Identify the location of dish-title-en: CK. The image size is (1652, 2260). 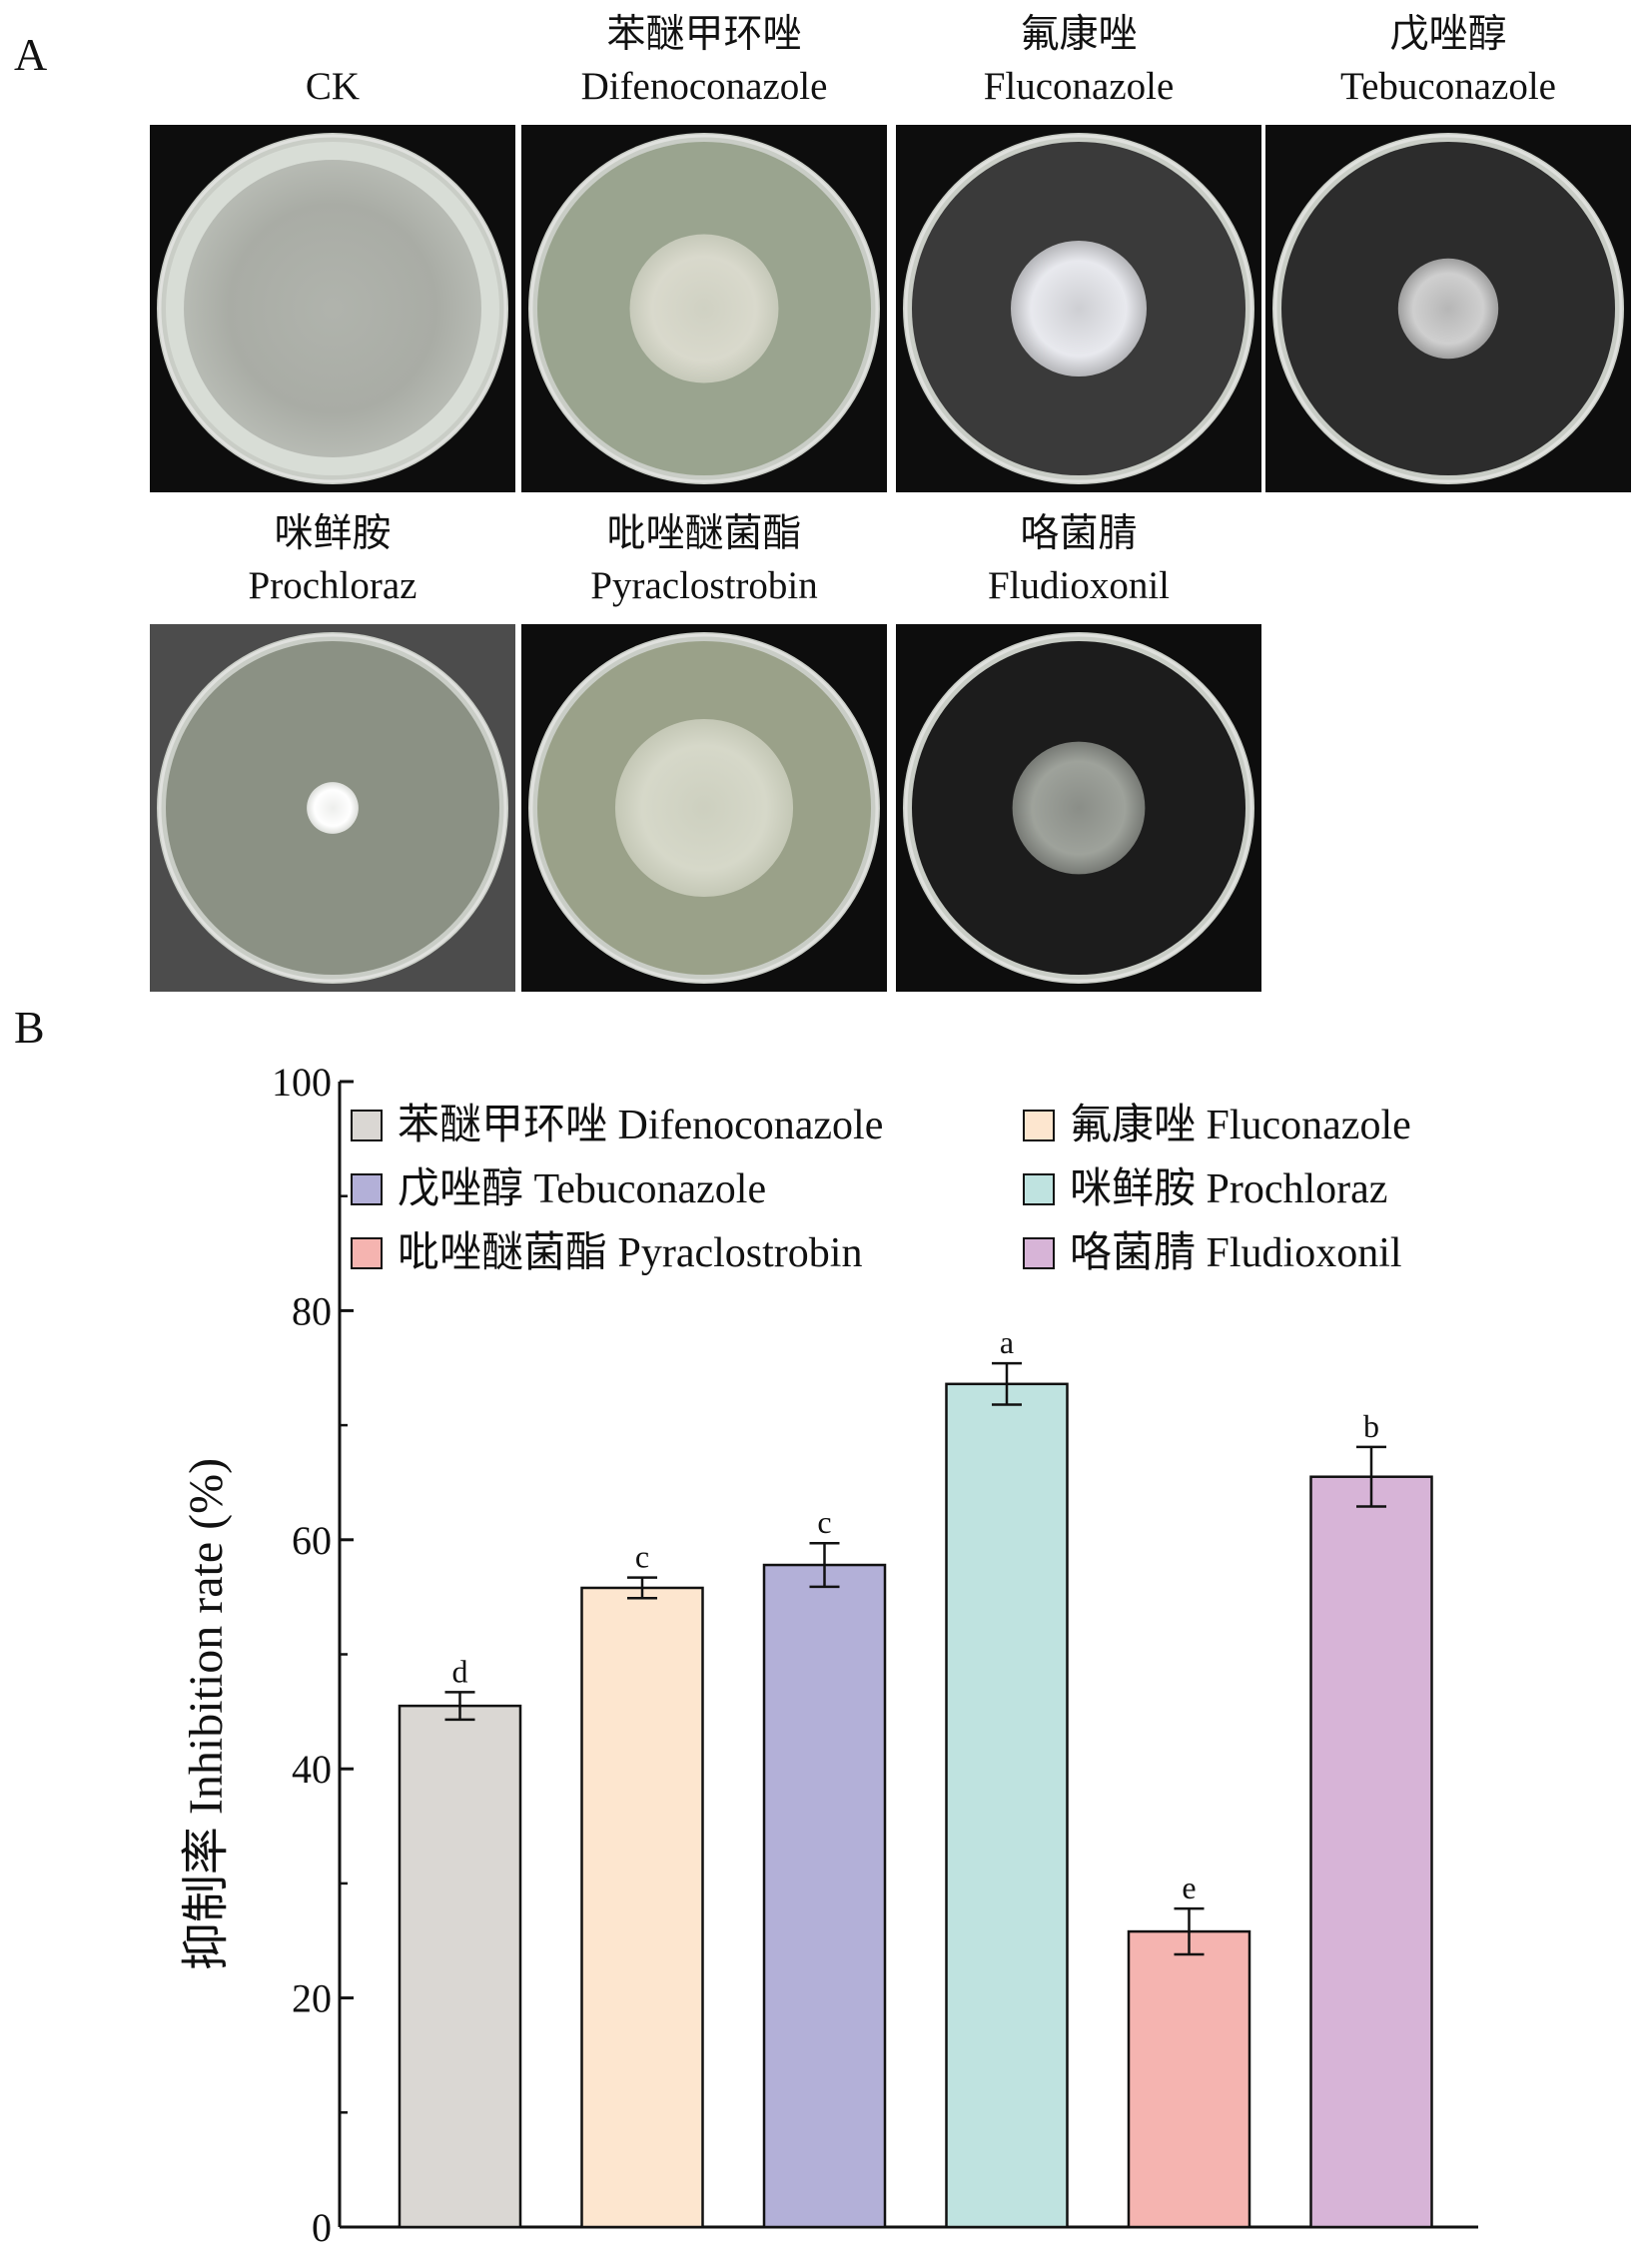
(333, 87).